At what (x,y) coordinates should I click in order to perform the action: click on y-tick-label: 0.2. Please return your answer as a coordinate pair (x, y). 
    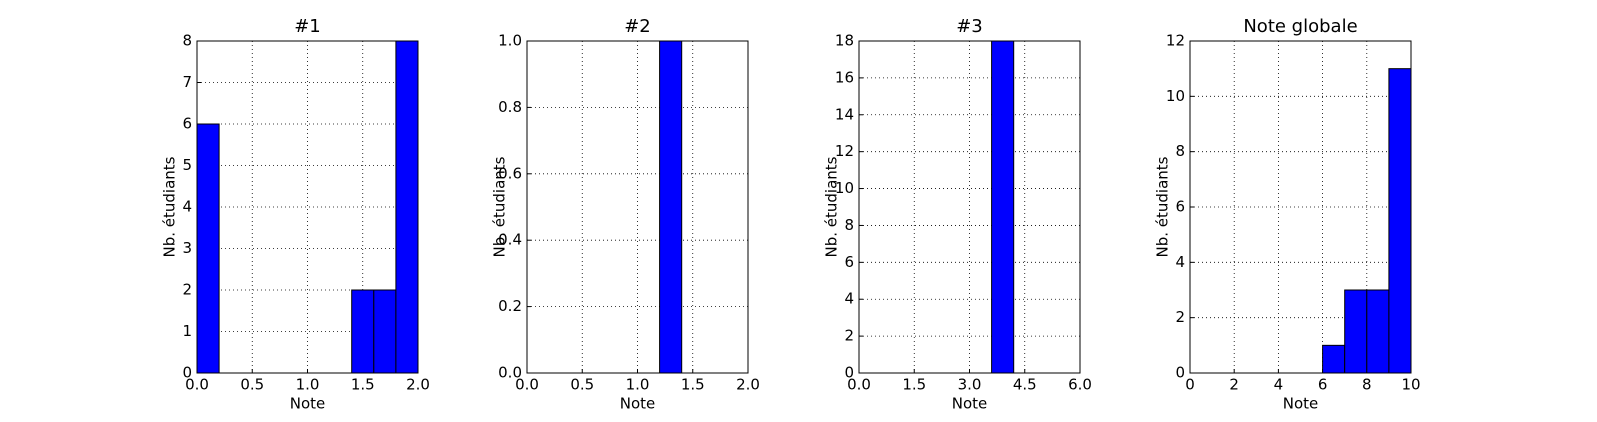
    Looking at the image, I should click on (510, 306).